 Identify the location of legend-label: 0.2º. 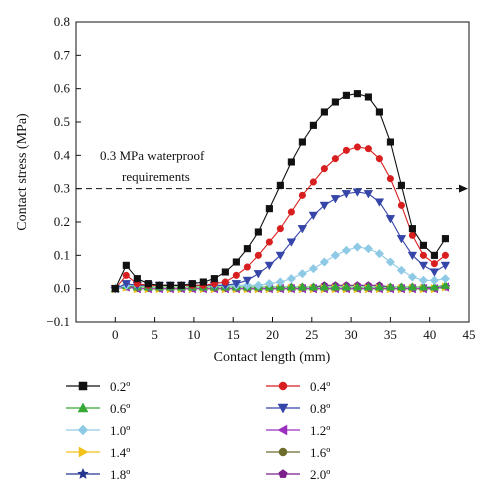
(120, 386).